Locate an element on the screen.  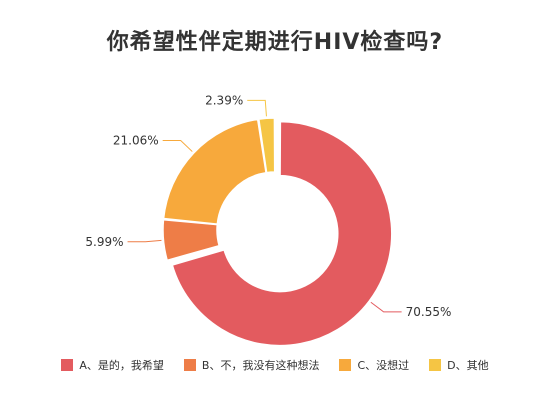
legend-item-c: C、没想过 is located at coordinates (374, 365).